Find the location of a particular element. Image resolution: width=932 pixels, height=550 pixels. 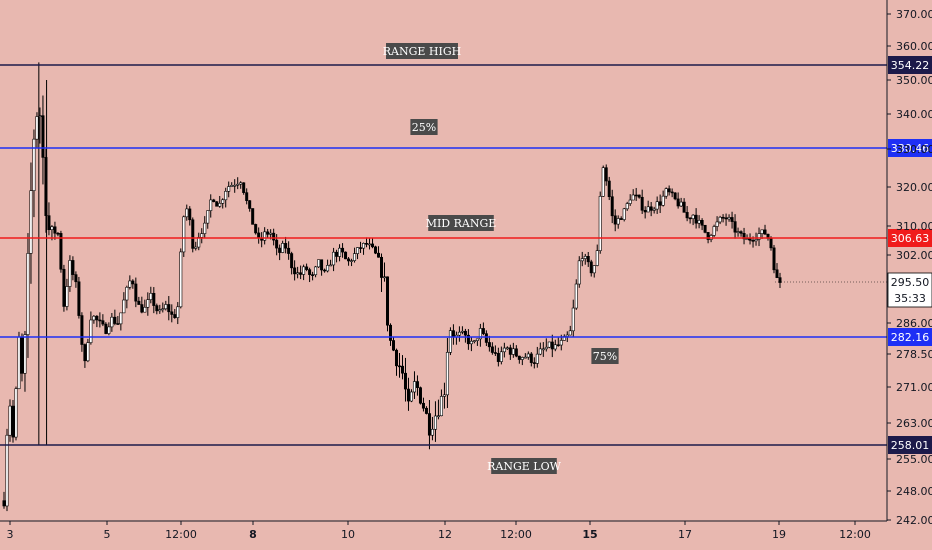

x-tick-label: 17 is located at coordinates (685, 534).